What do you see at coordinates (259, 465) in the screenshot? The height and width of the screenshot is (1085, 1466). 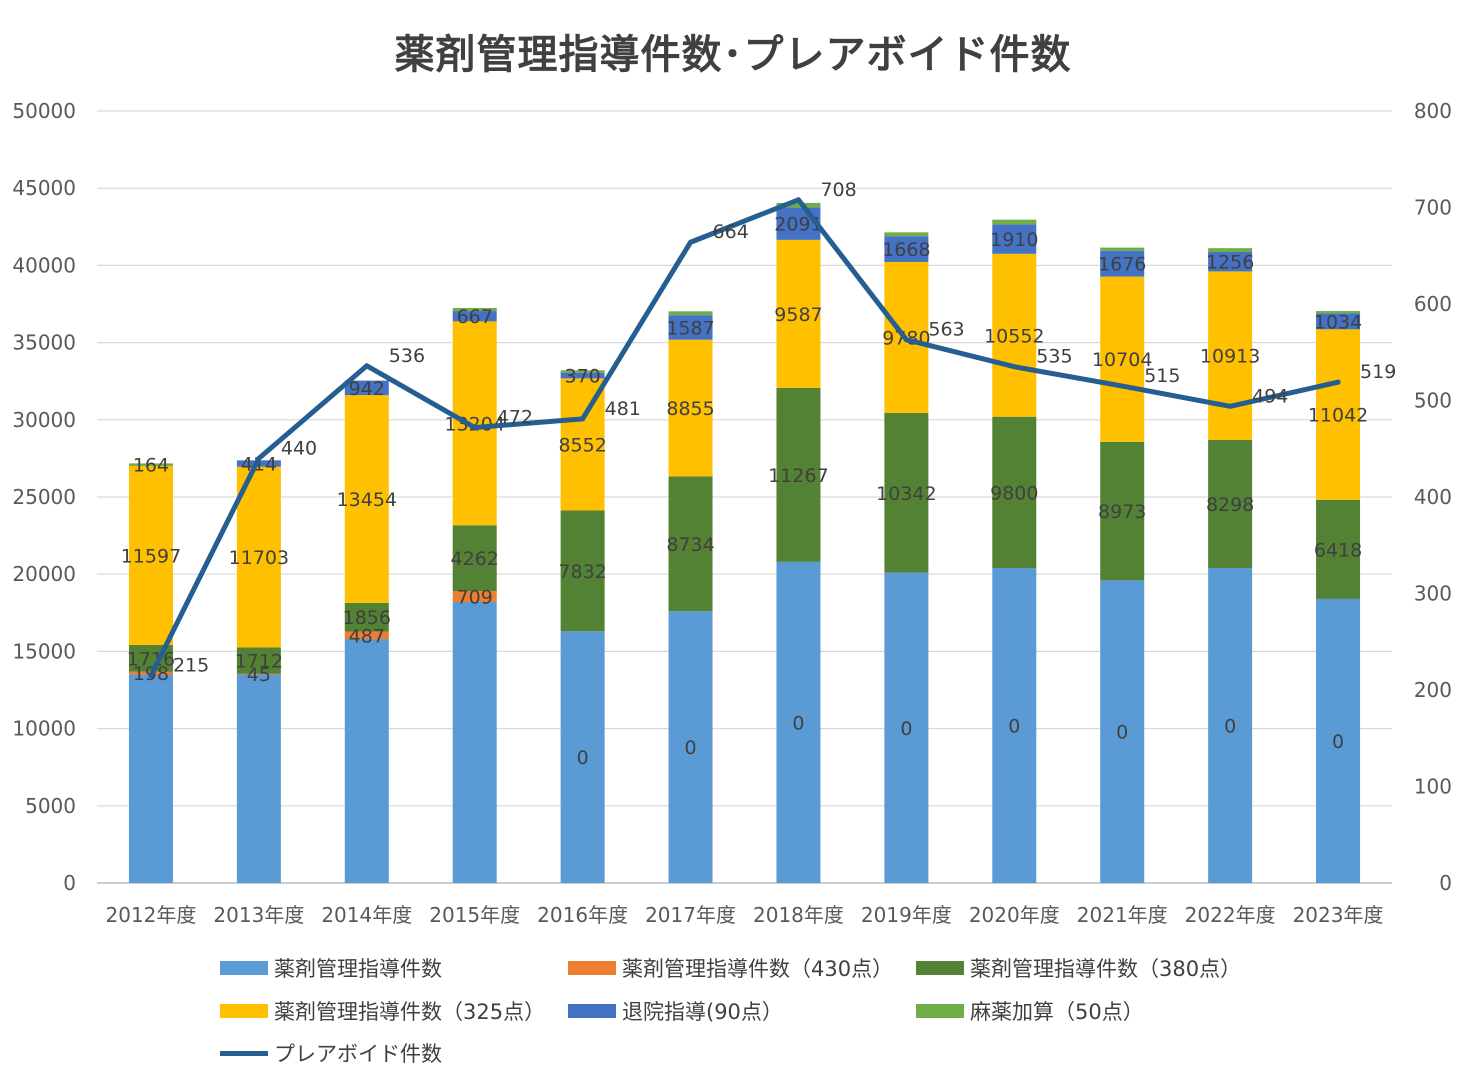 I see `bar-data-label: 414` at bounding box center [259, 465].